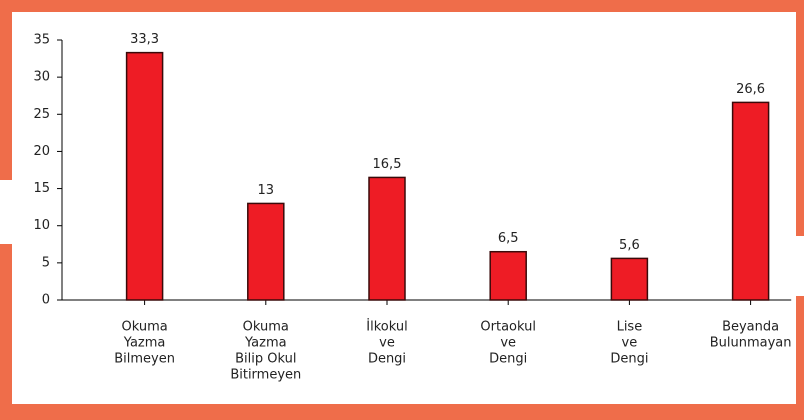  Describe the element at coordinates (46, 262) in the screenshot. I see `y-tick-label: 5` at that location.